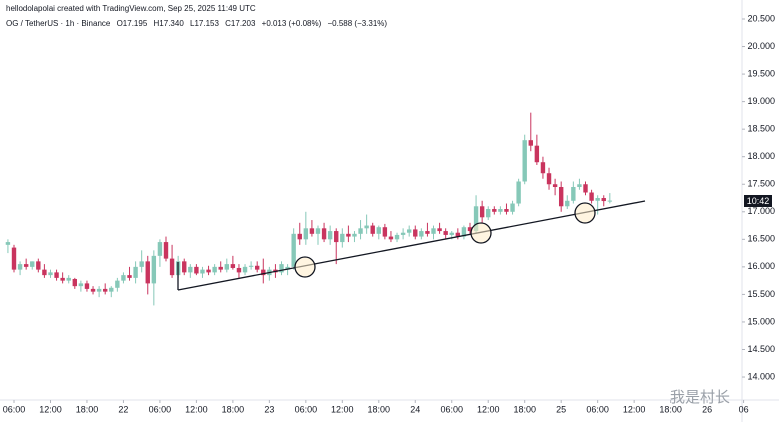 This screenshot has width=779, height=422. I want to click on y-tick-label: 16.500, so click(761, 239).